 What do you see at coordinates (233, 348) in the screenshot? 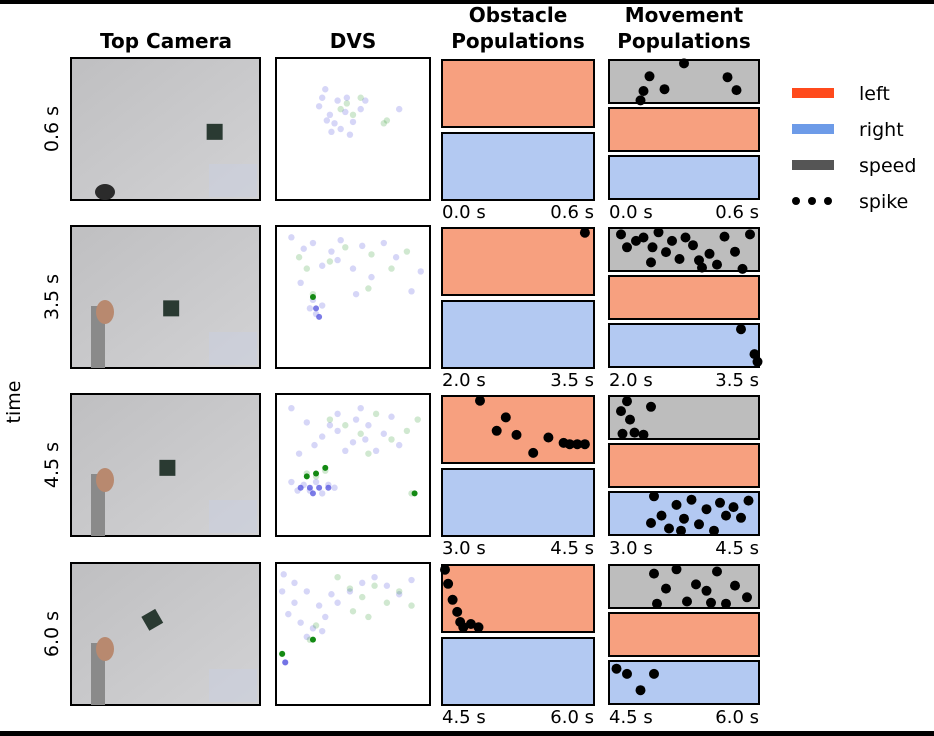
I see `camera-screen-overlay` at bounding box center [233, 348].